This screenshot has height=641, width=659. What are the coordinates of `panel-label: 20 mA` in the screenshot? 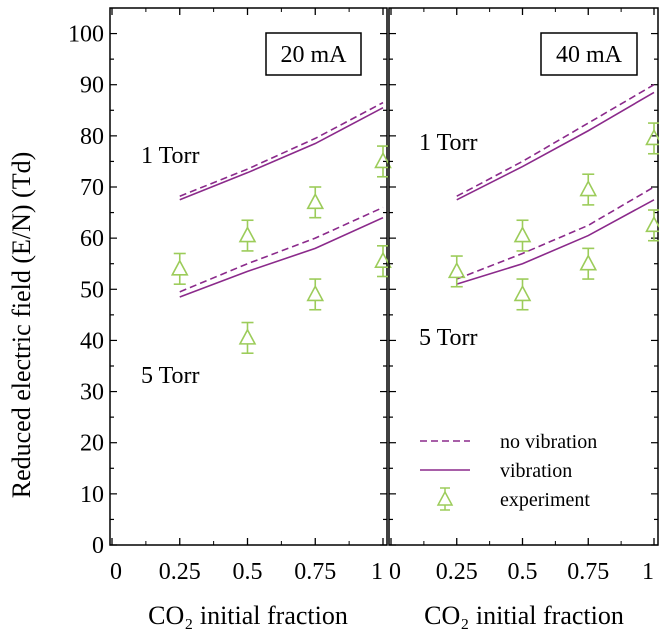 It's located at (314, 55).